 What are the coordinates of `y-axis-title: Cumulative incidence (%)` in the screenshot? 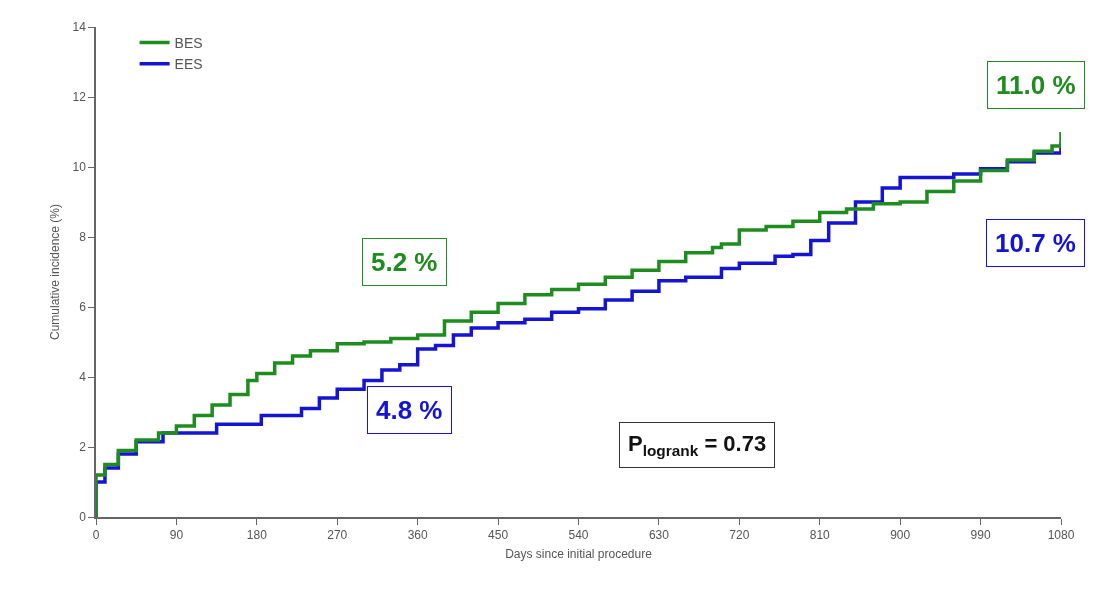 It's located at (55, 272).